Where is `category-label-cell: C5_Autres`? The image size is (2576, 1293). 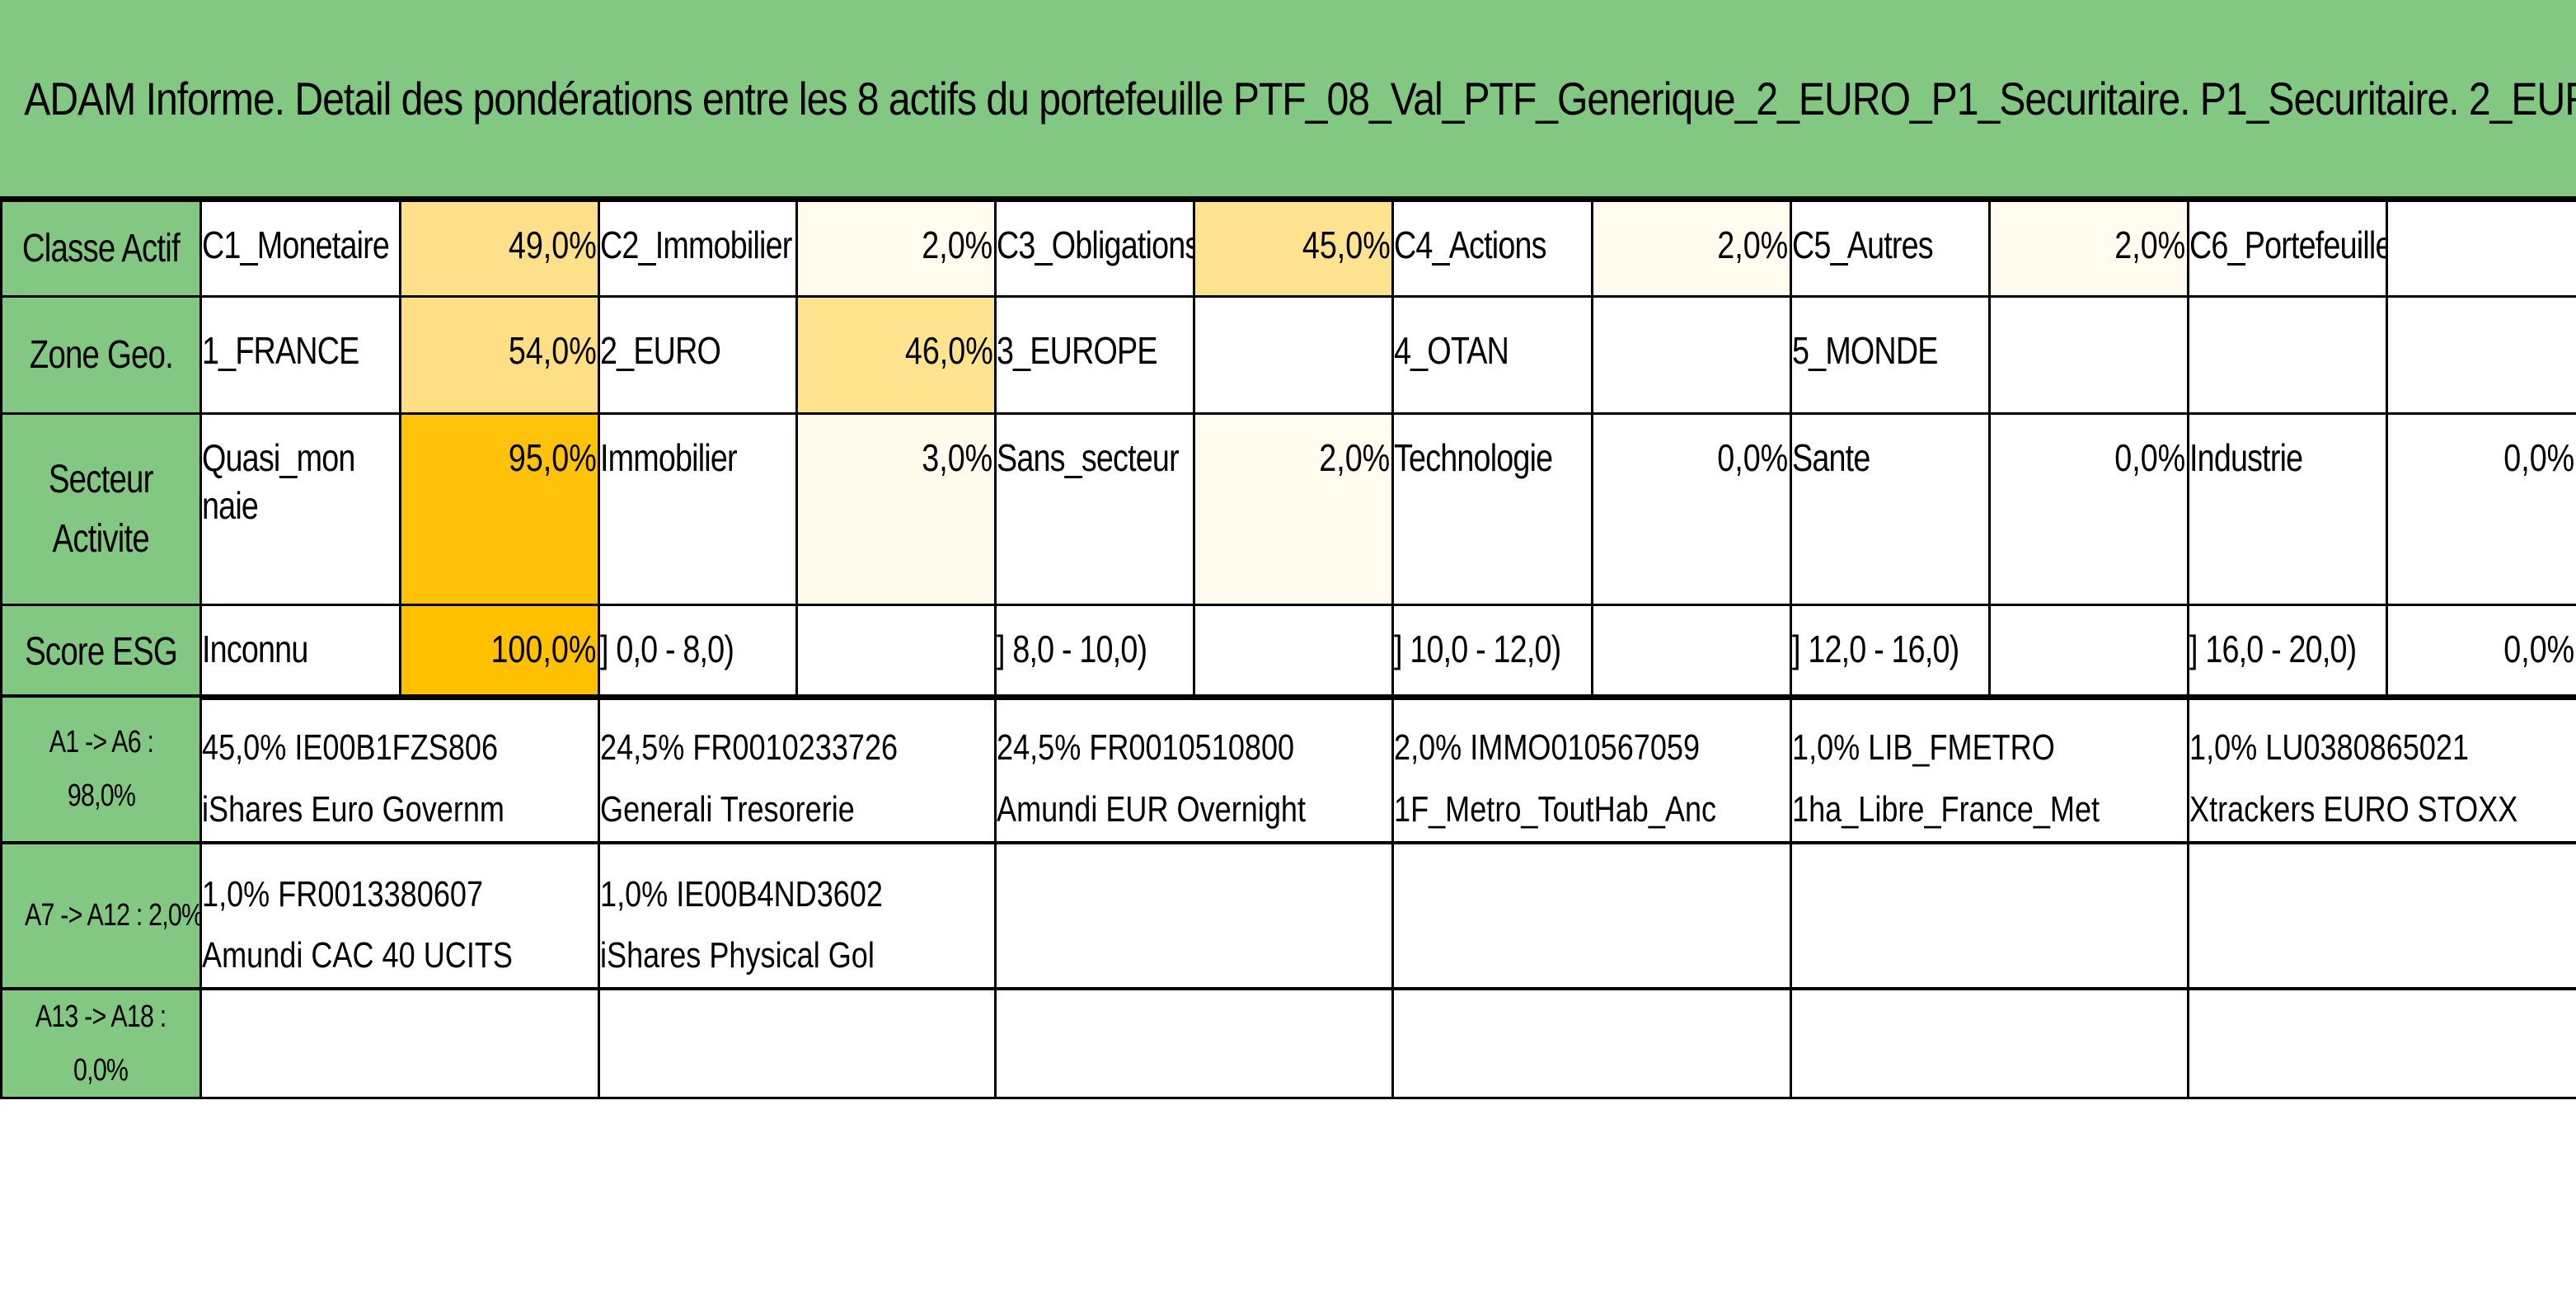 category-label-cell: C5_Autres is located at coordinates (1891, 249).